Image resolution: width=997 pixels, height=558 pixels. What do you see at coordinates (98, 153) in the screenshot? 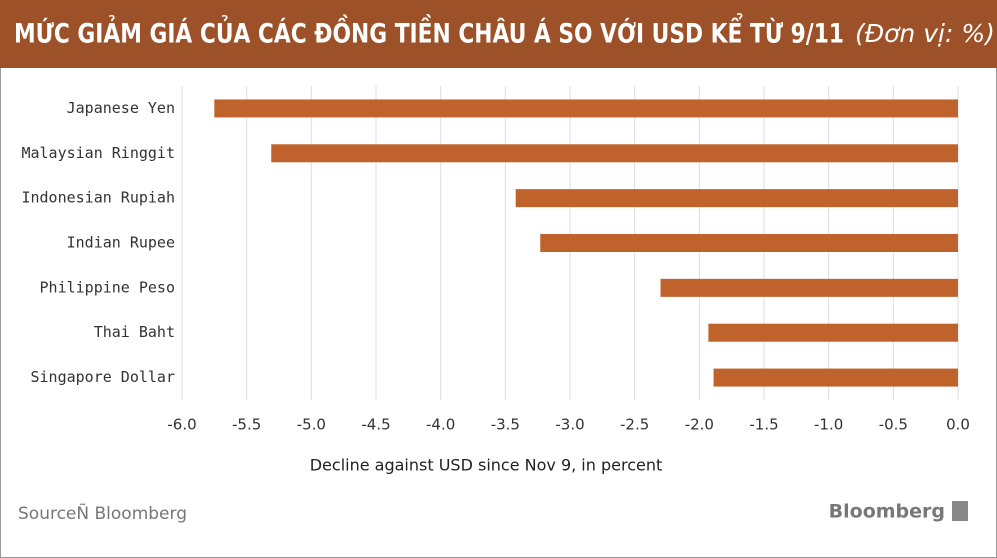
I see `y-tick-label: Malaysian Ringgit` at bounding box center [98, 153].